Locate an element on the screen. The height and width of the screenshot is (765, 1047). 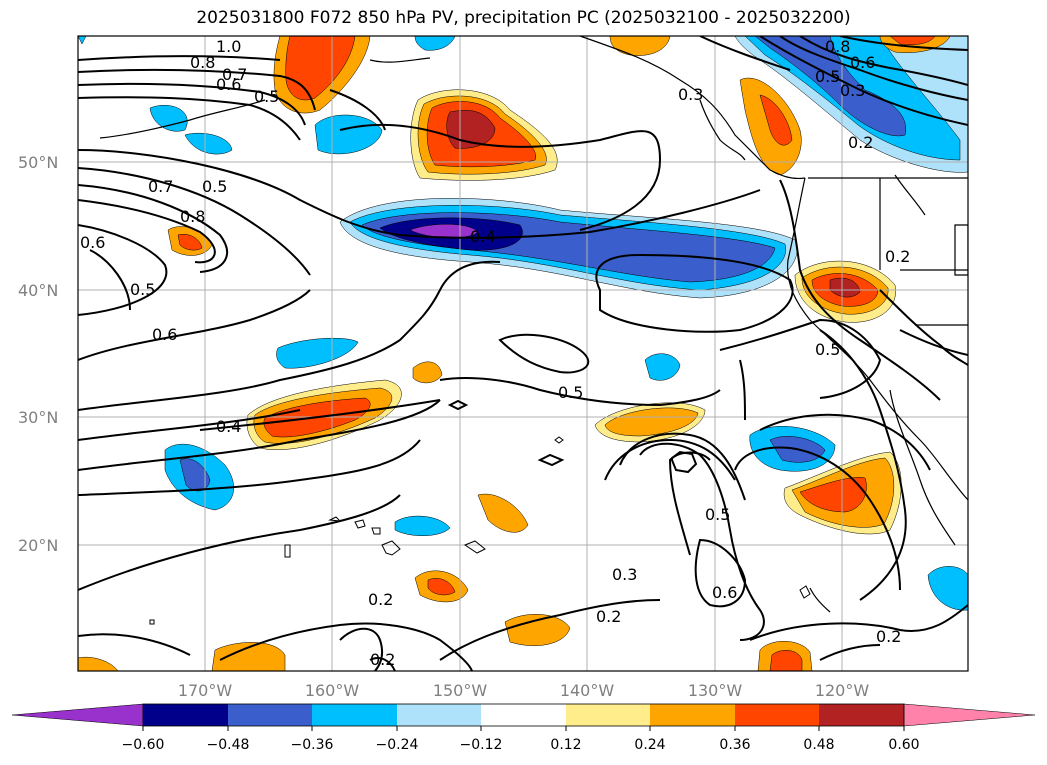
latitude-labels: 50°N 40°N 30°N 20°N is located at coordinates (38, 354).